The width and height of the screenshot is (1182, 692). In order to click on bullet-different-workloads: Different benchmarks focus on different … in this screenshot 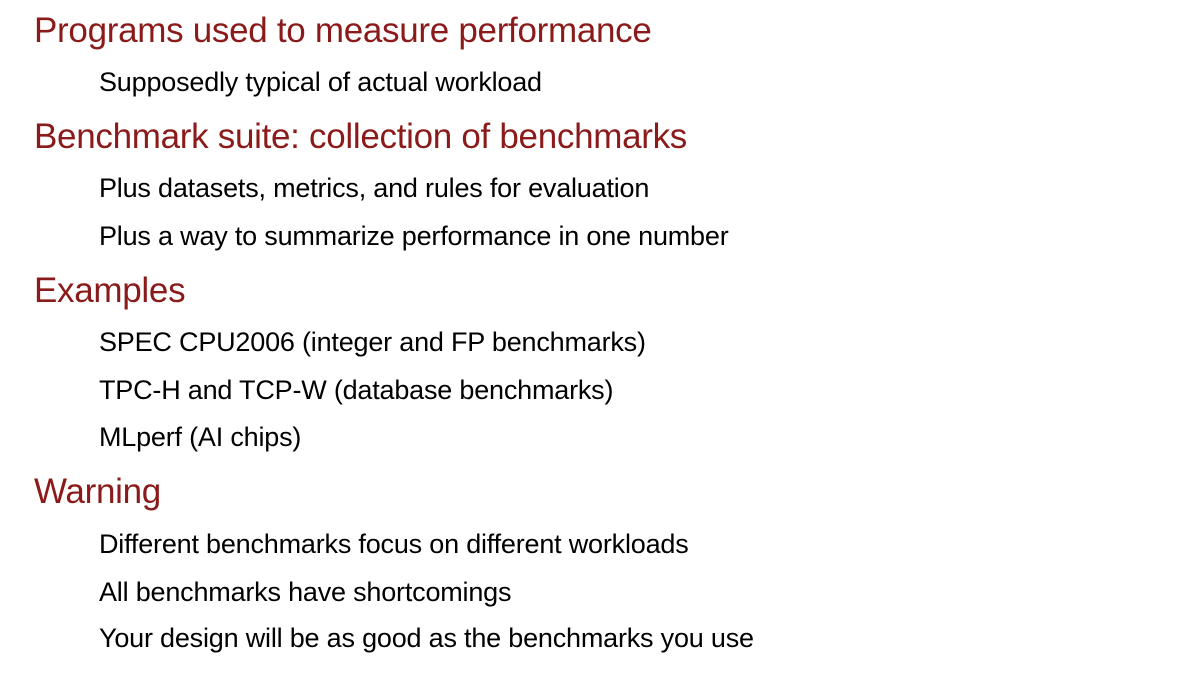, I will do `click(394, 544)`.